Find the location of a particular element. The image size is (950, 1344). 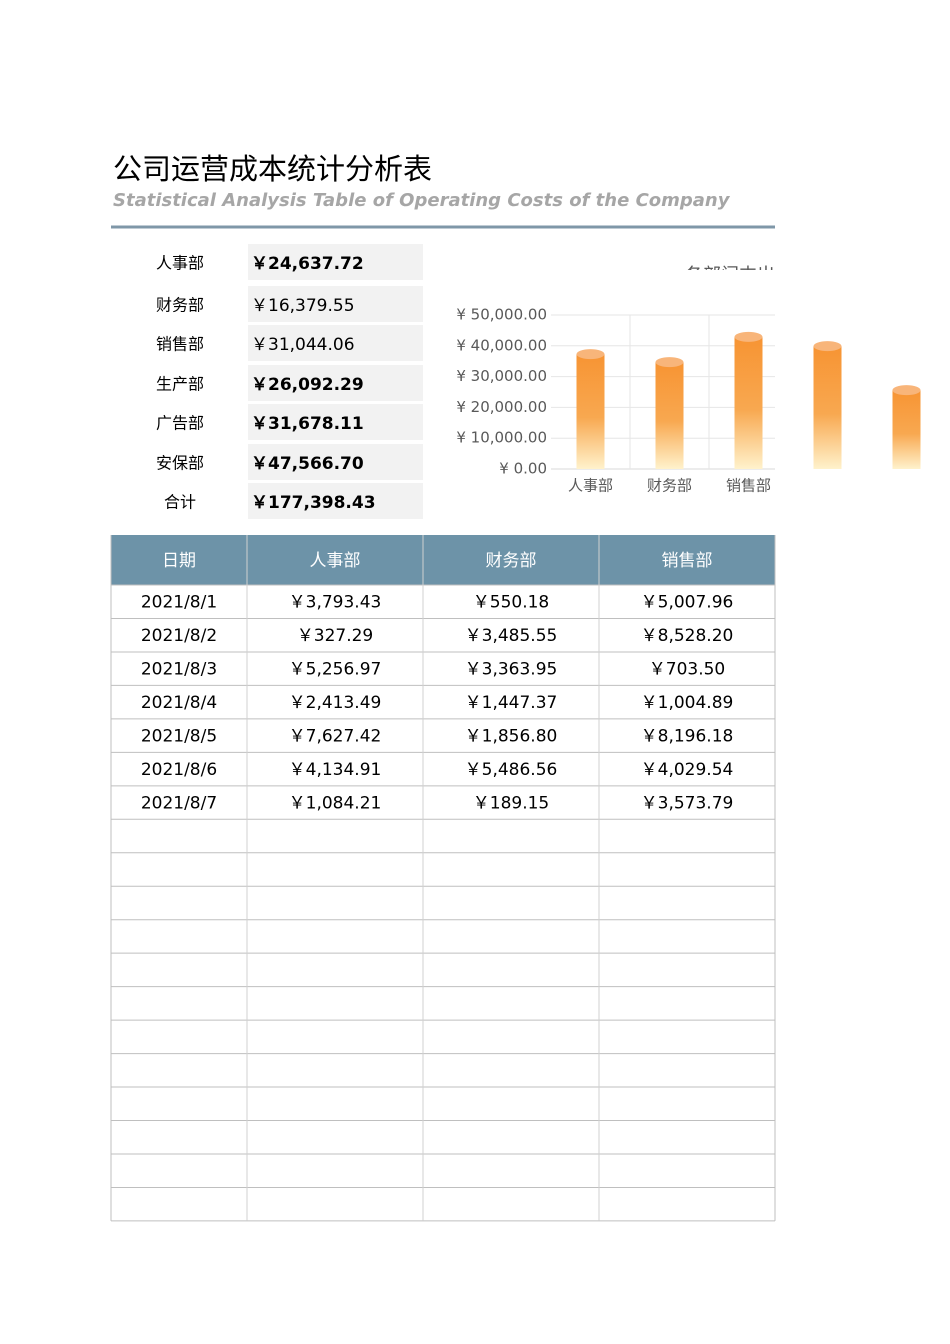

table-cell: 2021/8/4 is located at coordinates (179, 703).